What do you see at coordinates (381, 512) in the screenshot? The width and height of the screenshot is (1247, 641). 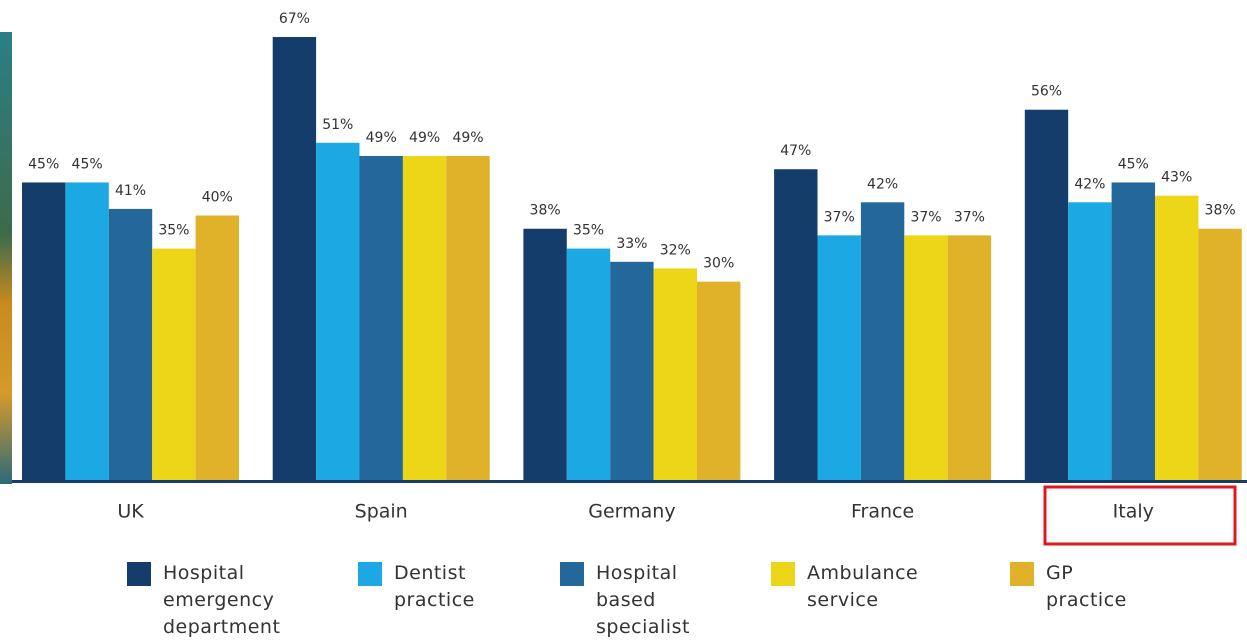 I see `x-tick-label: Spain` at bounding box center [381, 512].